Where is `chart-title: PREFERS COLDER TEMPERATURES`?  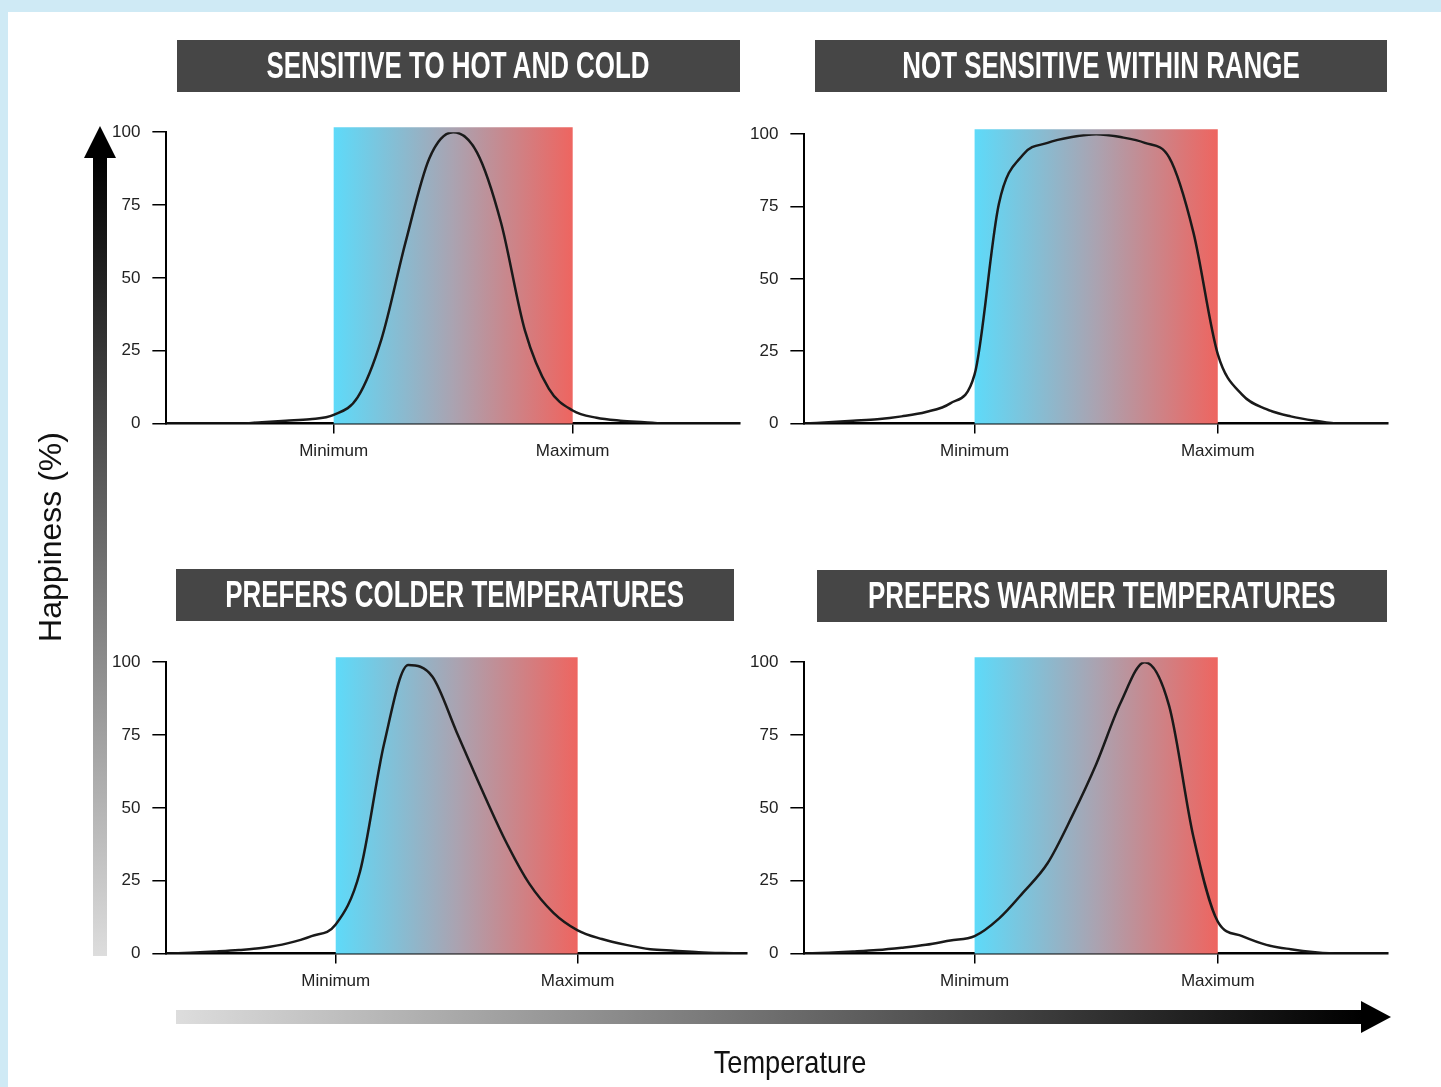 chart-title: PREFERS COLDER TEMPERATURES is located at coordinates (455, 595).